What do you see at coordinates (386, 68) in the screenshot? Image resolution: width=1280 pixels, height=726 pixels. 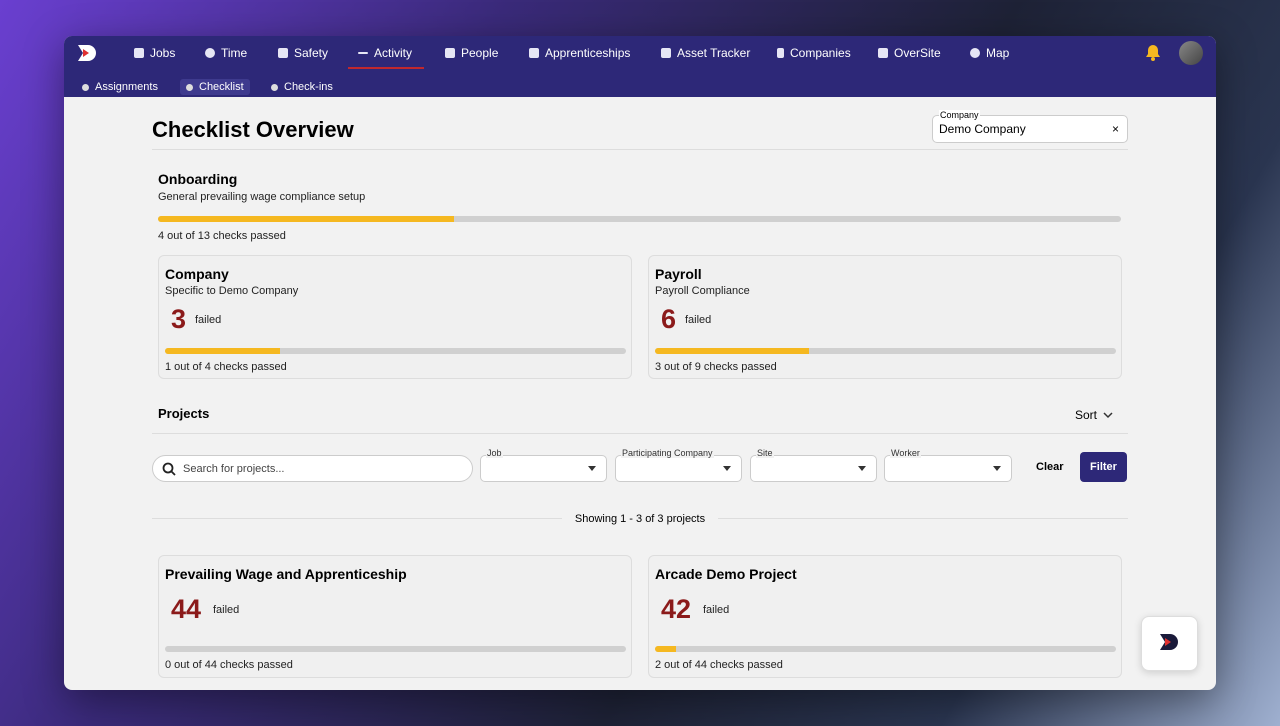 I see `active-underline` at bounding box center [386, 68].